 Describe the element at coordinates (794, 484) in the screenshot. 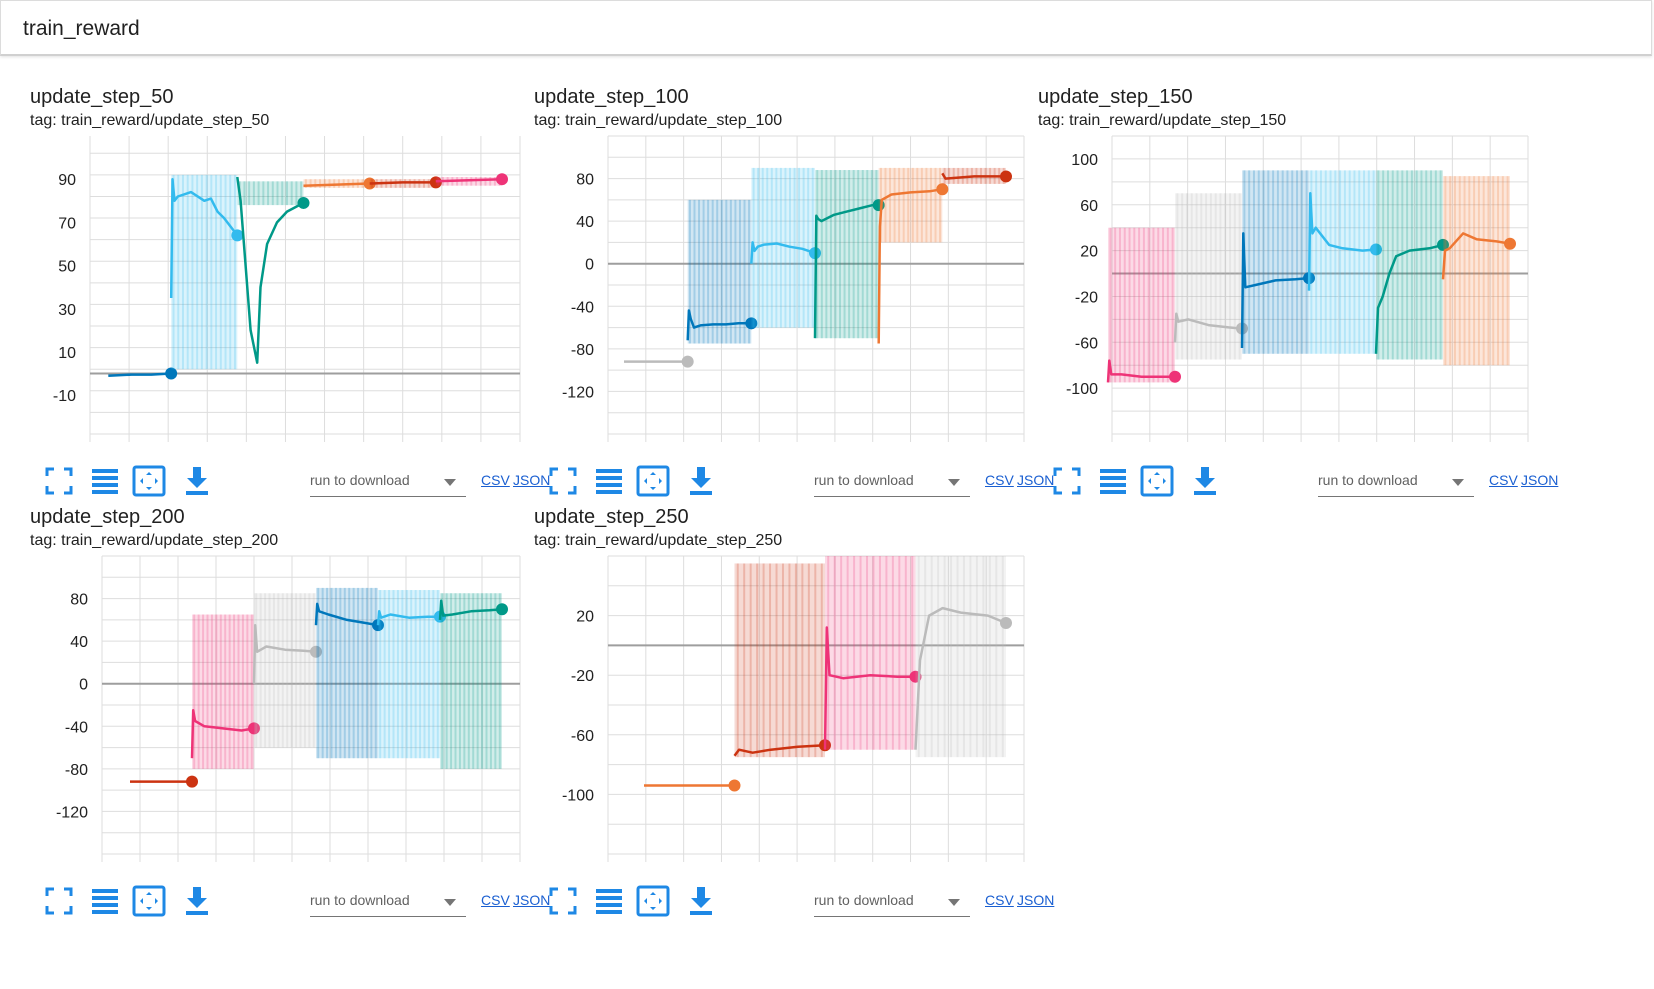

I see `chart-toolbar: run to download CSV JSON` at that location.